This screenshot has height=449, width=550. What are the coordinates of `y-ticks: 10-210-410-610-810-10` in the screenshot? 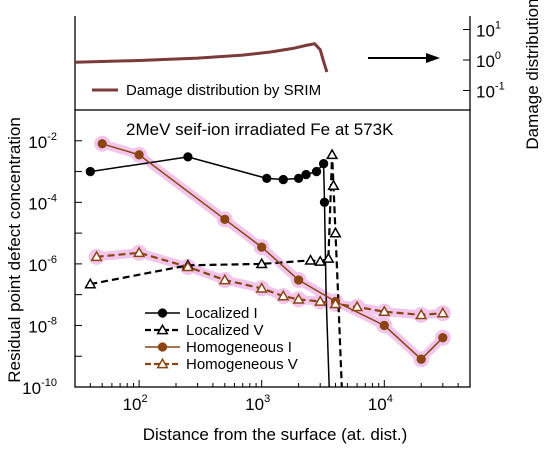 It's located at (52, 264).